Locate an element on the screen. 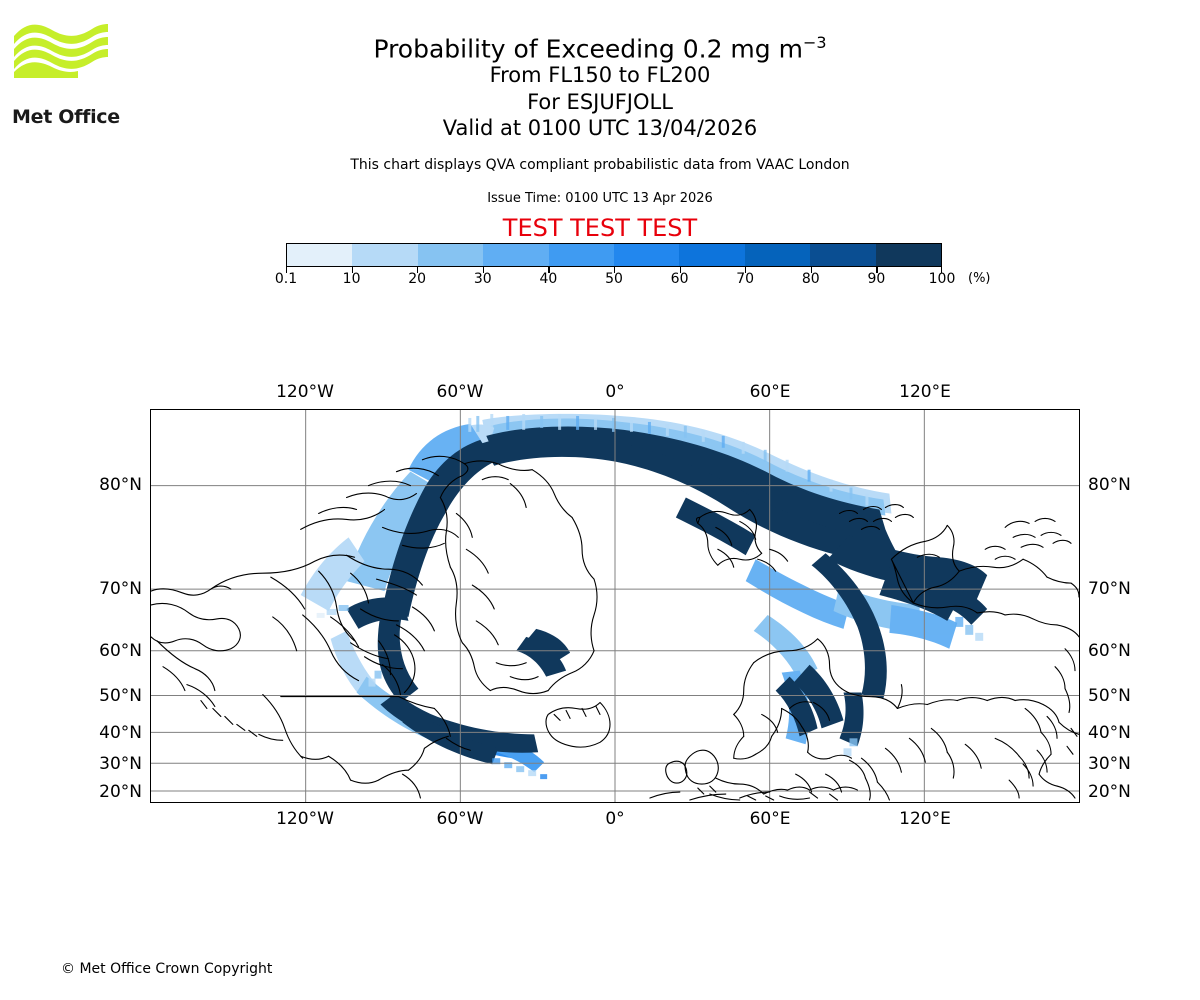 Image resolution: width=1200 pixels, height=1000 pixels. colorbar-ticks is located at coordinates (614, 271).